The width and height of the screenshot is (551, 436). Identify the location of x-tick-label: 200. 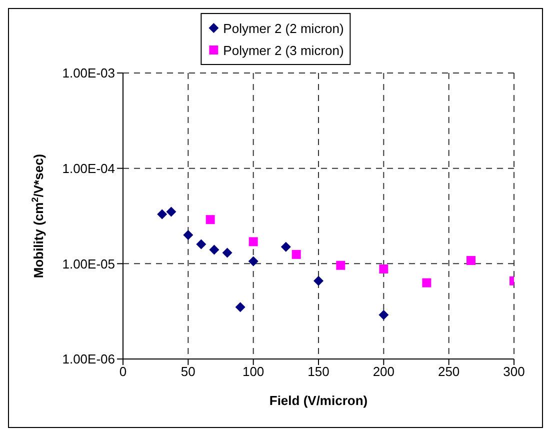
(383, 372).